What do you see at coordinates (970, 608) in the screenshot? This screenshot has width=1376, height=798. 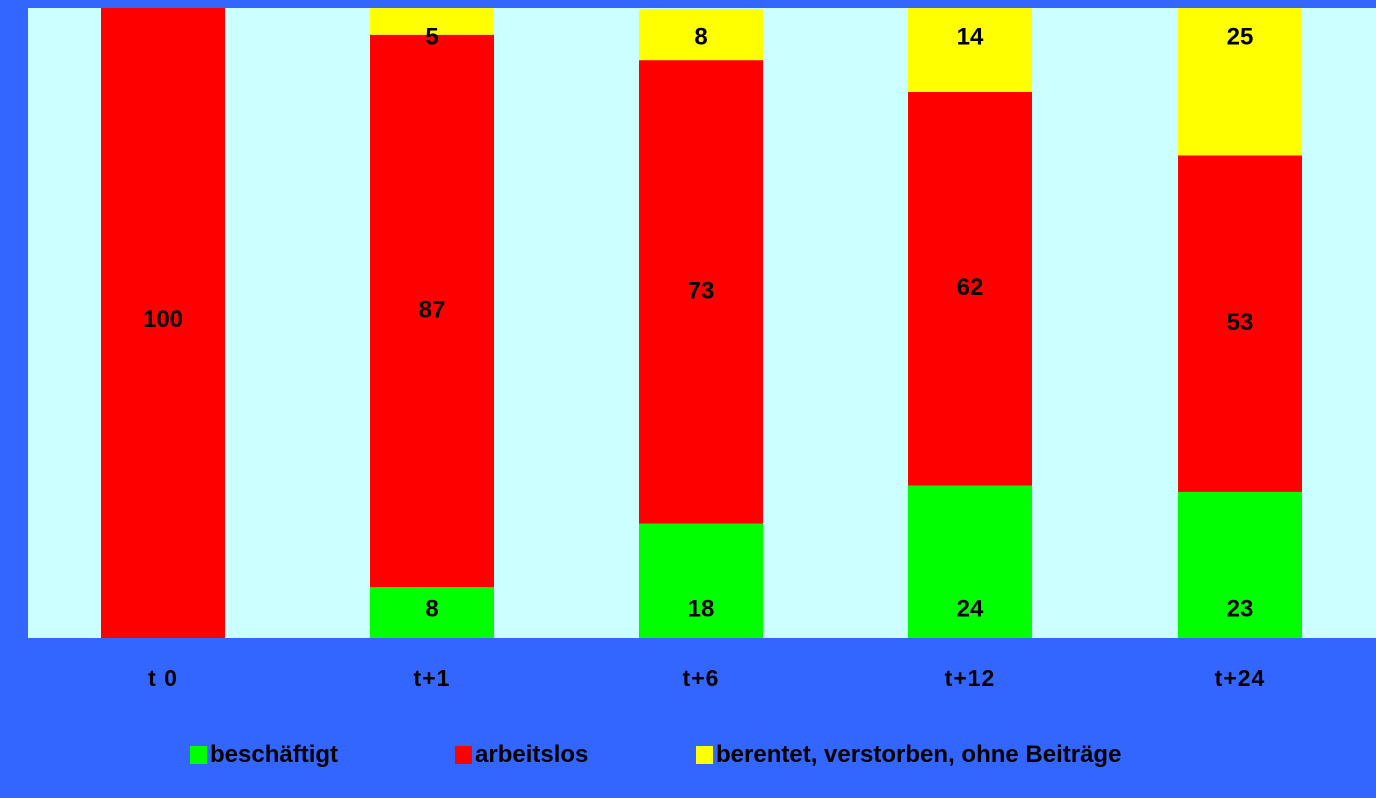 I see `data-label-beschaeftigt-t-12: 24` at bounding box center [970, 608].